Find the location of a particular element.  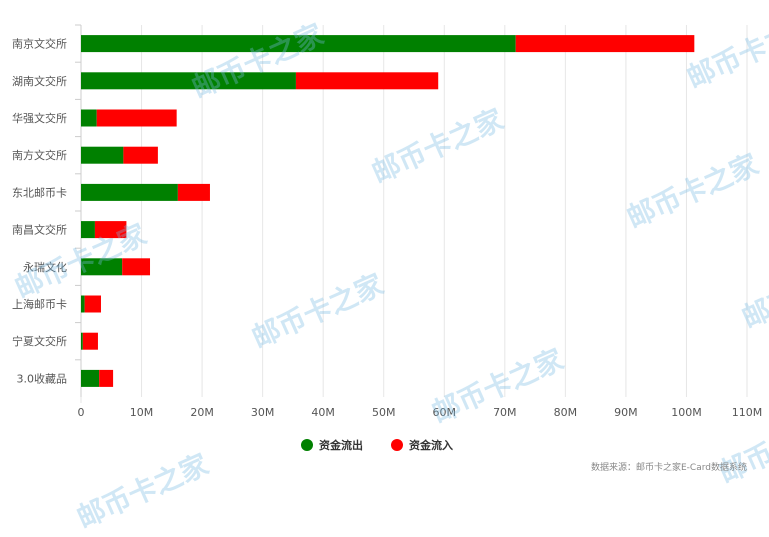

category-label: 东北邮币卡 is located at coordinates (39, 192).